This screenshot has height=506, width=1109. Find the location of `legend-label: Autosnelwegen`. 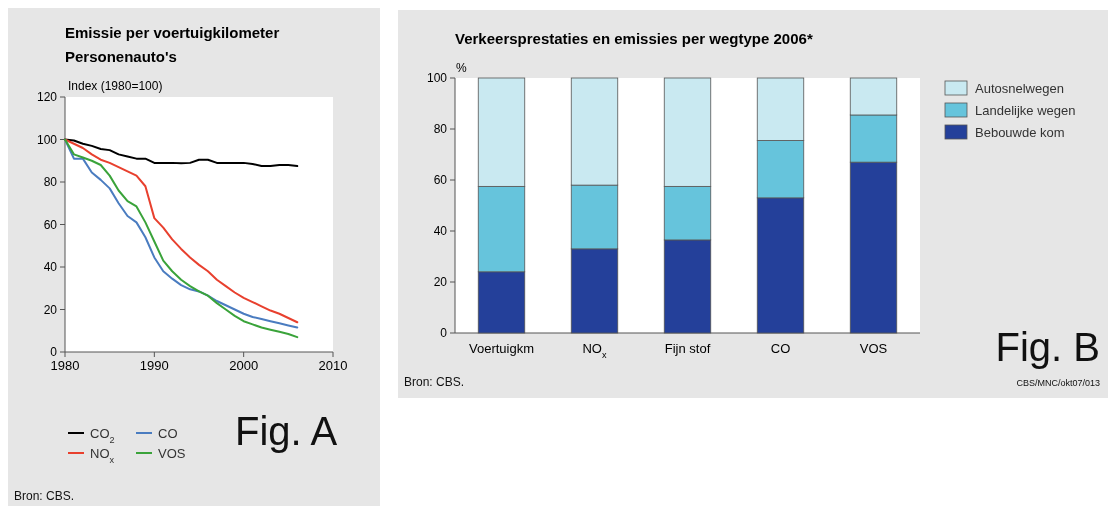

legend-label: Autosnelwegen is located at coordinates (1019, 88).